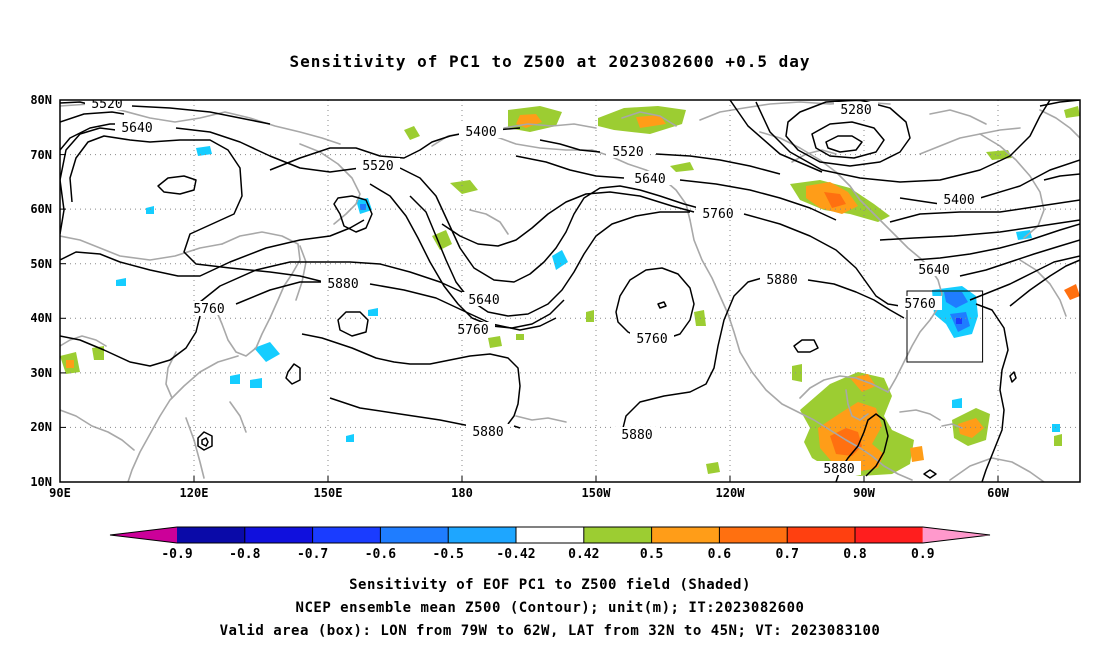  I want to click on lon-label: 90E, so click(60, 493).